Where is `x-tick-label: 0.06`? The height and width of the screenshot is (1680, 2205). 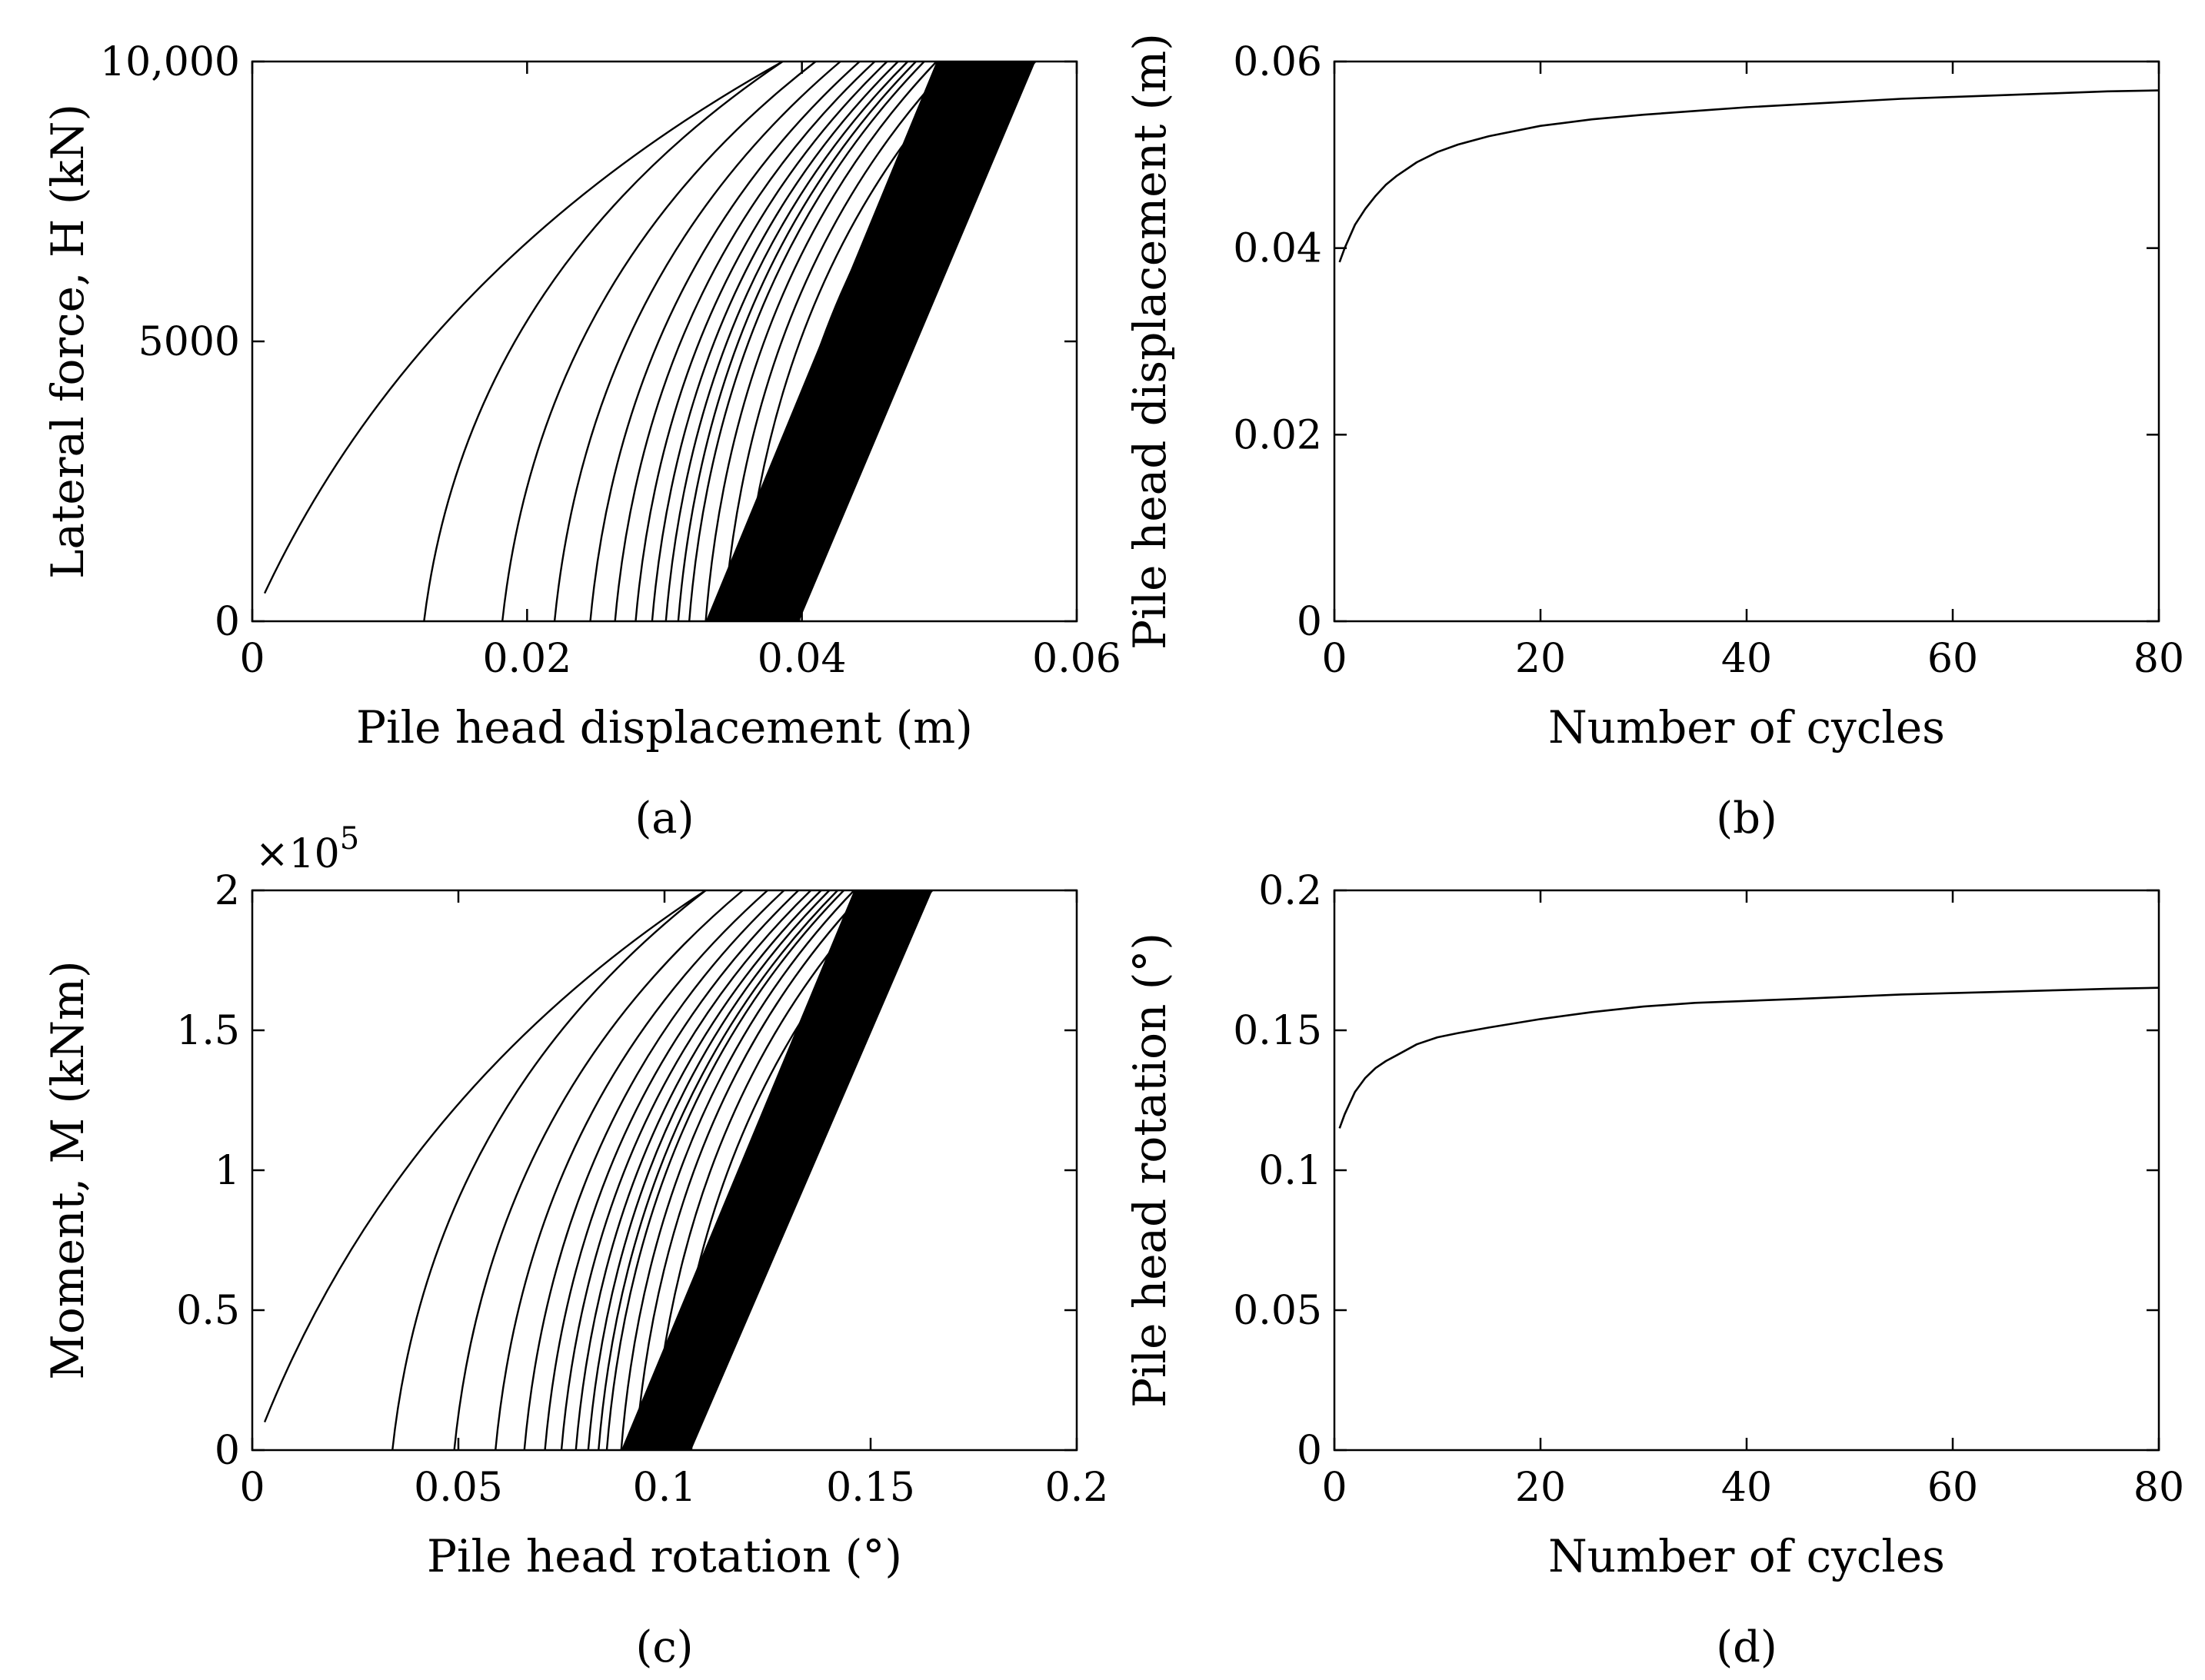 x-tick-label: 0.06 is located at coordinates (1076, 659).